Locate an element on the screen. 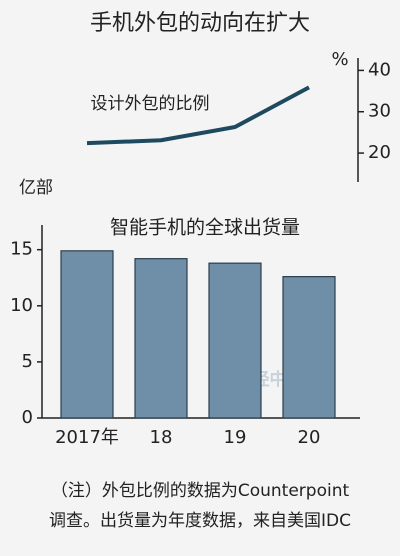  x-tick-label: 18 is located at coordinates (161, 437).